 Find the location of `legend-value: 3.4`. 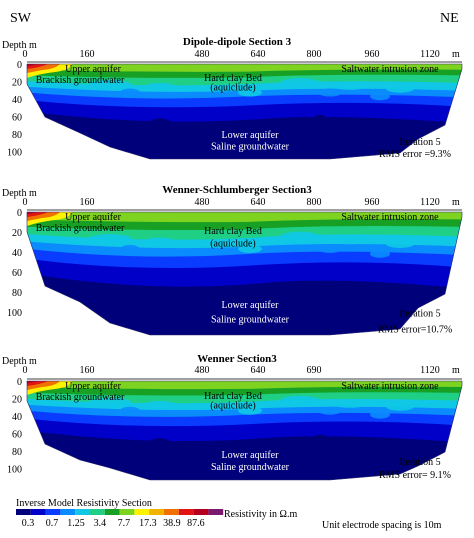

legend-value: 3.4 is located at coordinates (100, 523).